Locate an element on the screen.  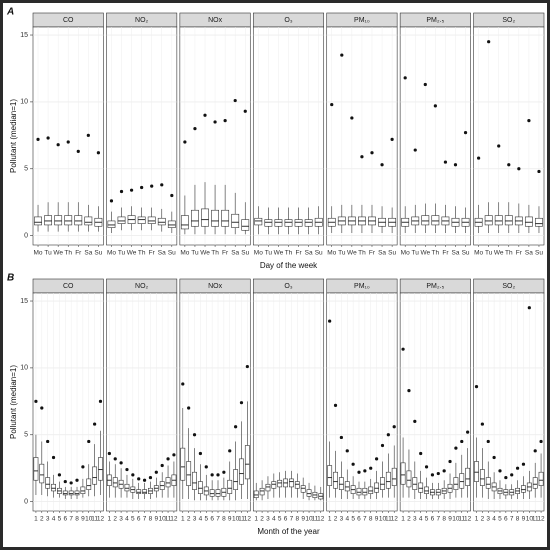
panel-label: A is located at coordinates (10, 12).